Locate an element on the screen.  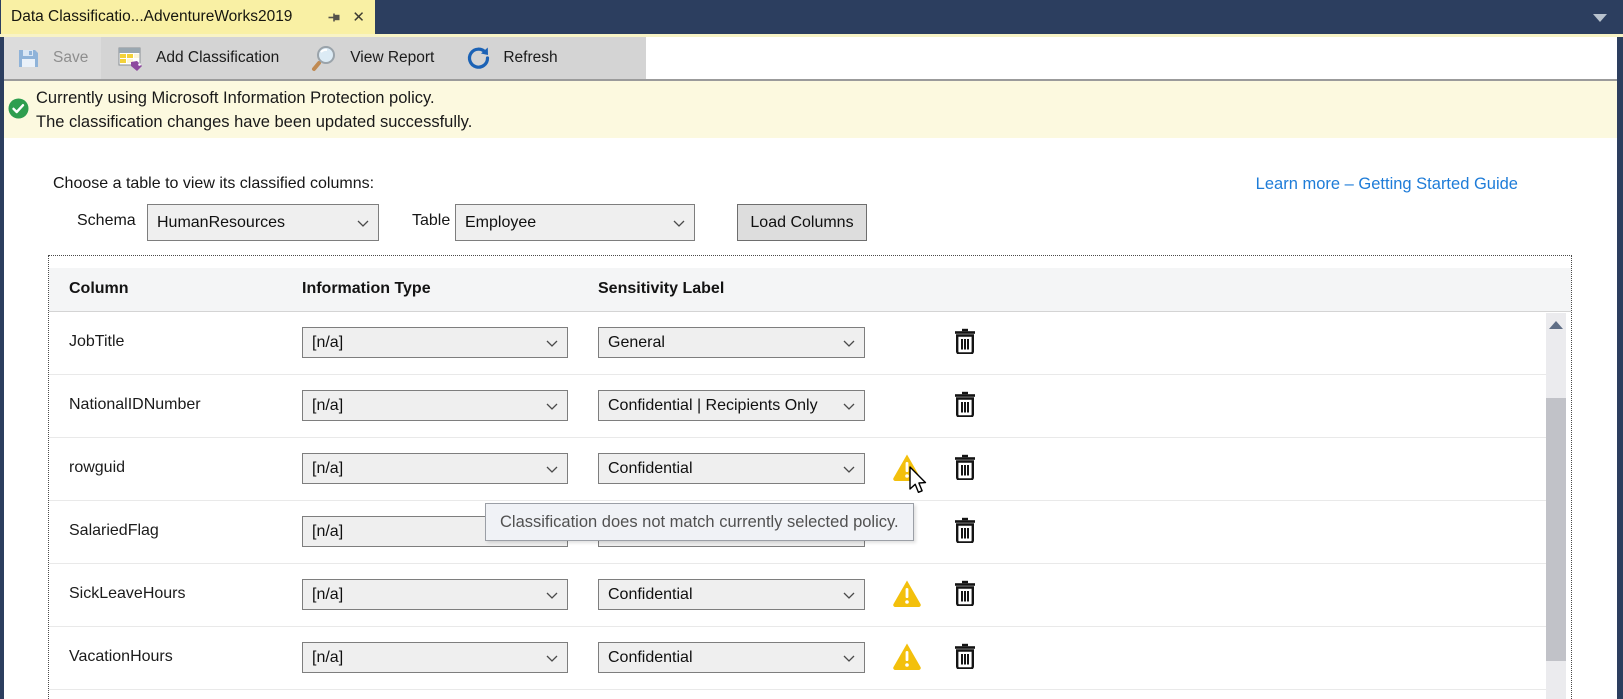
success-check-icon is located at coordinates (18, 111).